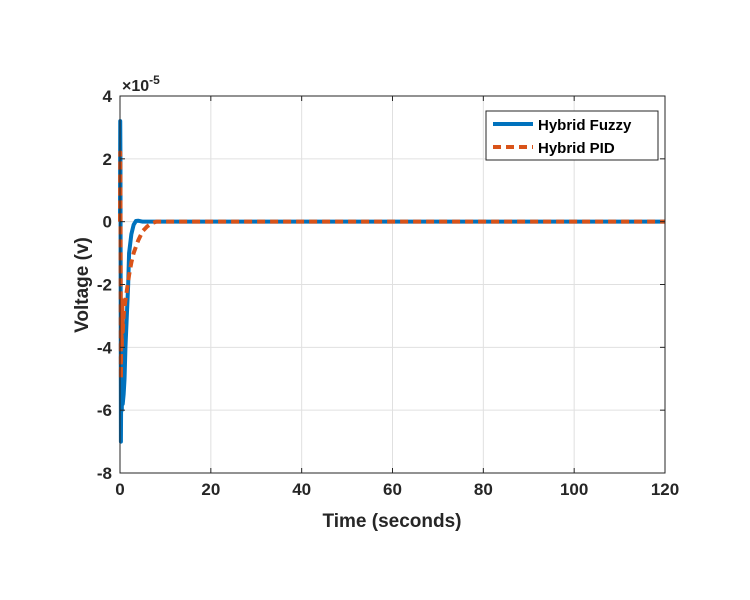 The width and height of the screenshot is (750, 600). I want to click on legend-box, so click(572, 135).